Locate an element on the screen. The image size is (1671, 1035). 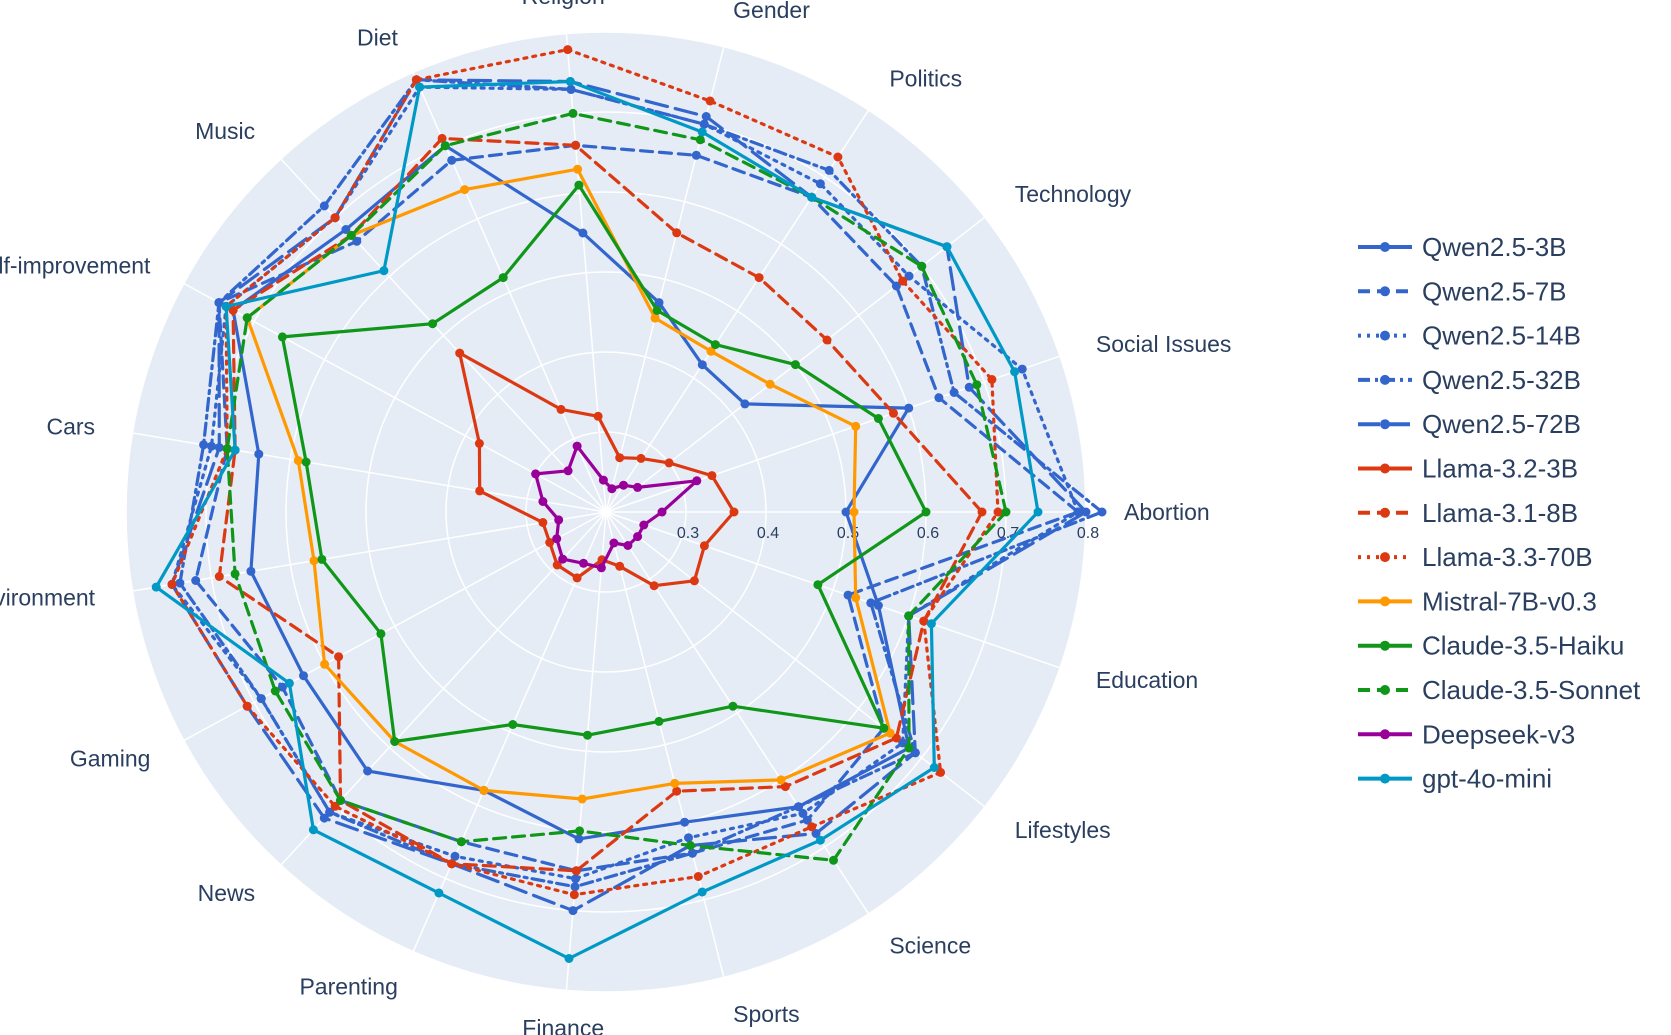
legend-item: Llama-3.2-3B is located at coordinates (1468, 469).